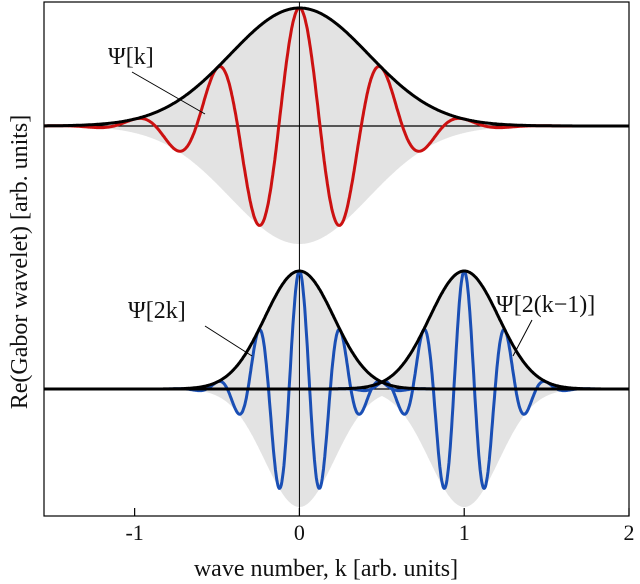 The image size is (640, 584). I want to click on x-tick-label: 1, so click(464, 532).